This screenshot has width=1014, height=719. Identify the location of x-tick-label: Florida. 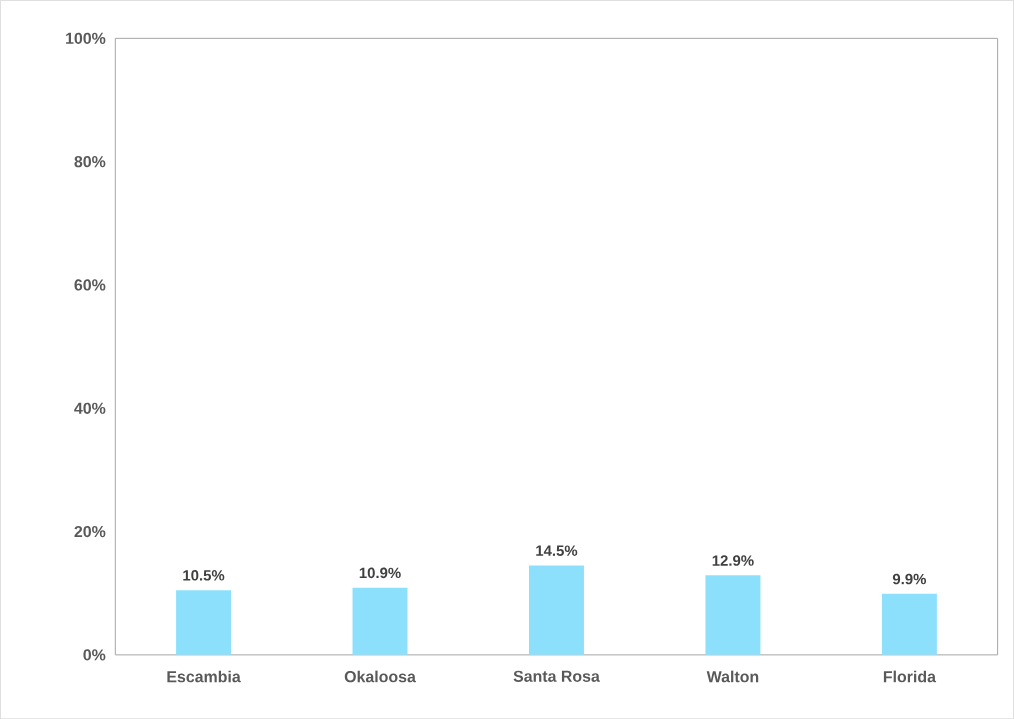
(910, 676).